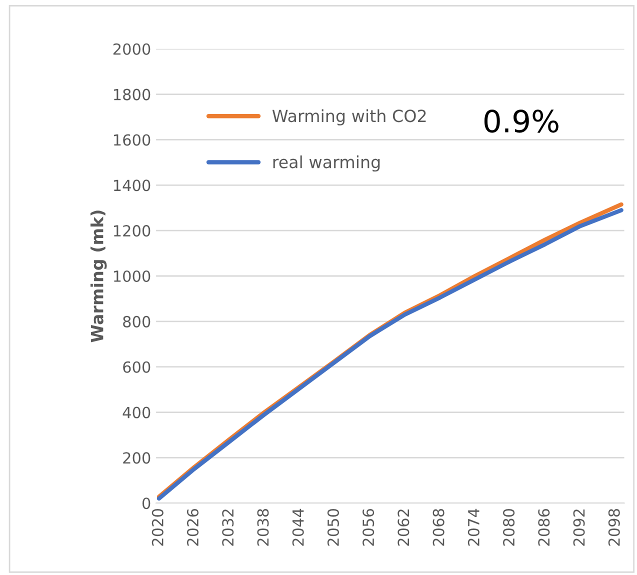 The width and height of the screenshot is (637, 575). Describe the element at coordinates (132, 140) in the screenshot. I see `y-tick-label: 1600` at that location.